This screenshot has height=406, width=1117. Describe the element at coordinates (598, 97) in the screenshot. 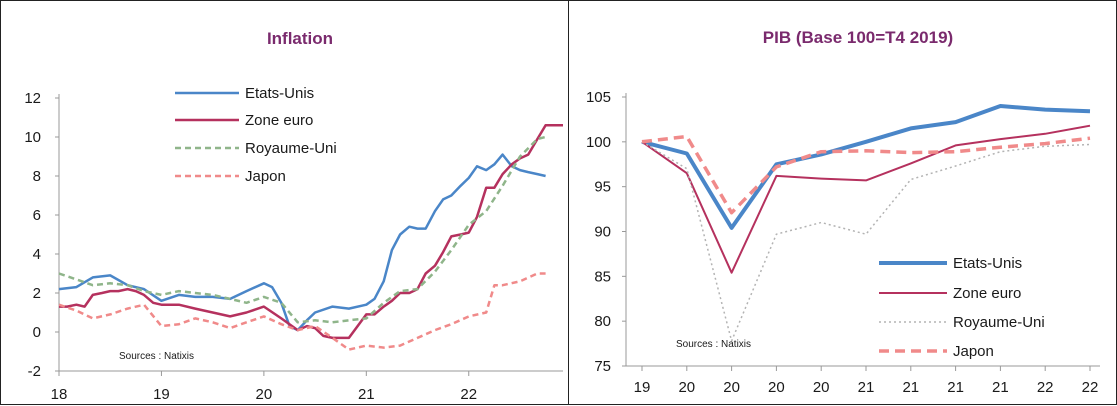

I see `y-tick-label: 105` at that location.